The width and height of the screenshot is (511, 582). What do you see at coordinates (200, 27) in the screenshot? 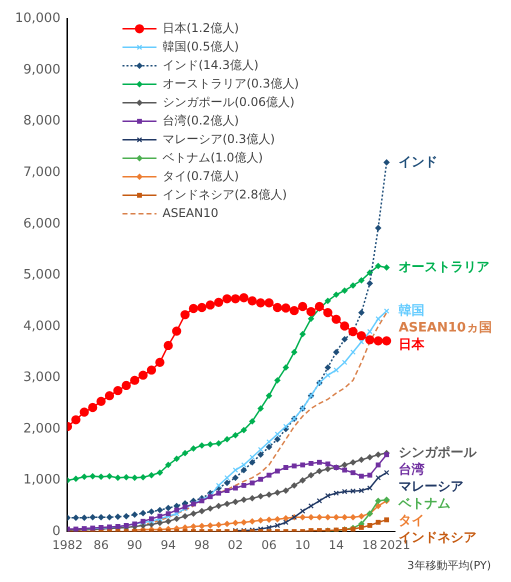
I see `legend-label: 日本(1.2億人)` at bounding box center [200, 27].